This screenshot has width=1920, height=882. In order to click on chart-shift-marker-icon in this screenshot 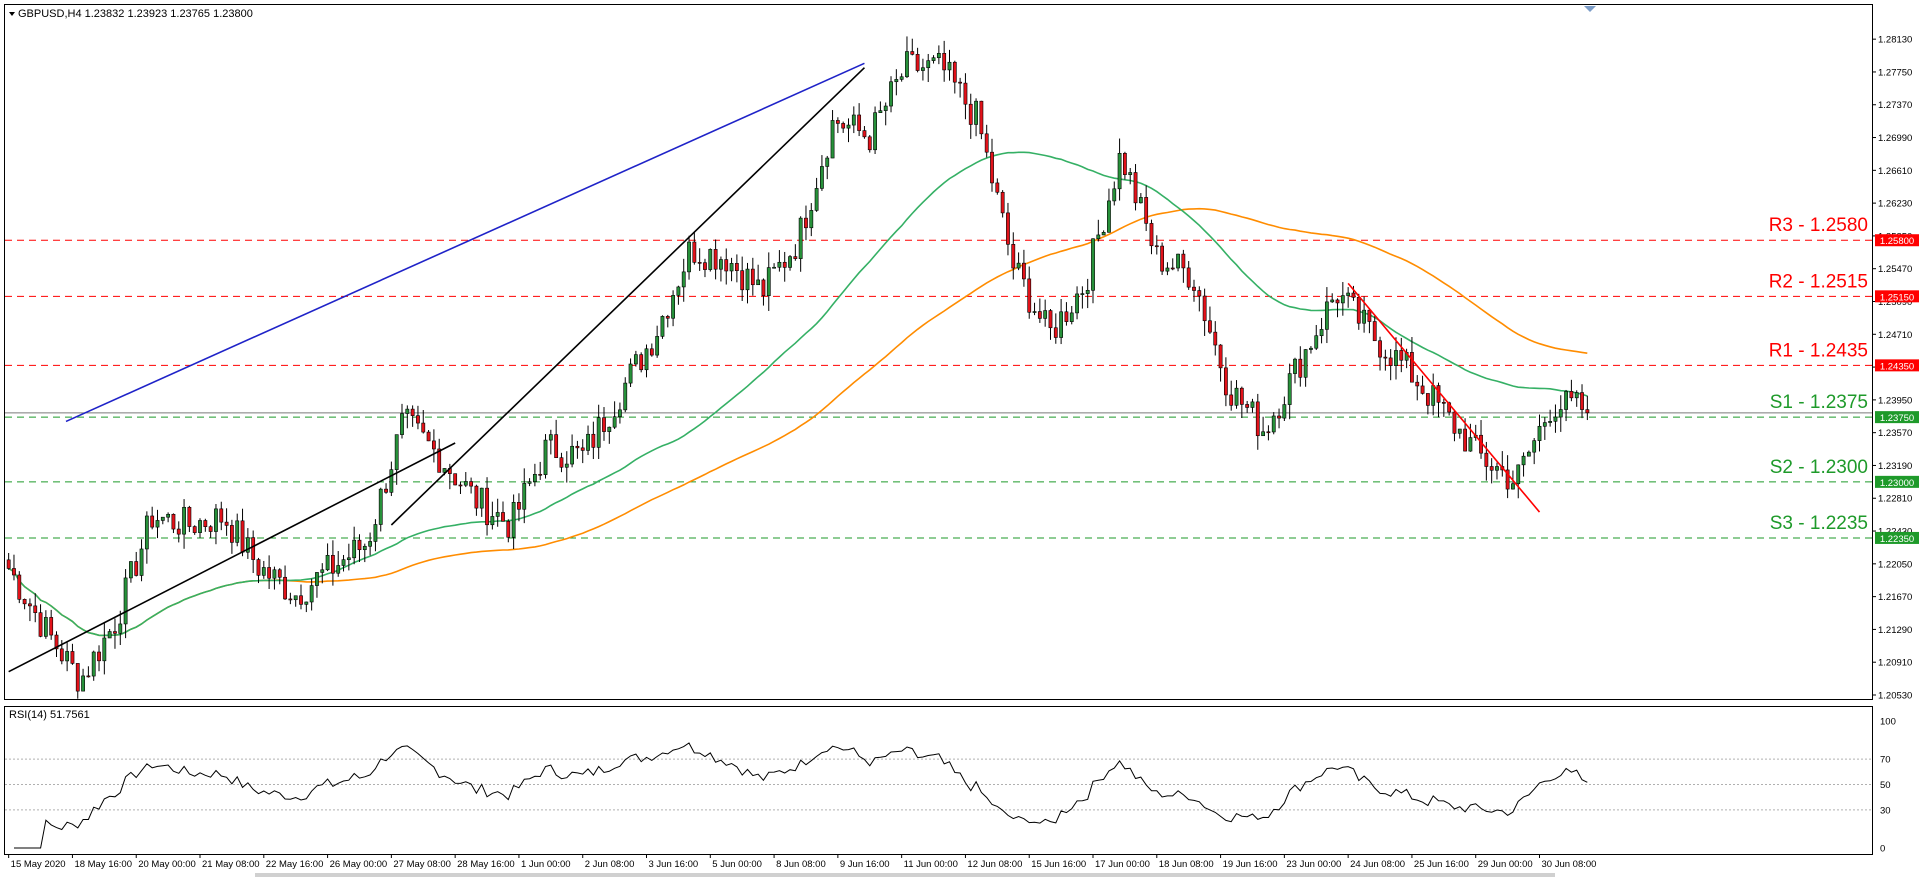, I will do `click(1590, 9)`.